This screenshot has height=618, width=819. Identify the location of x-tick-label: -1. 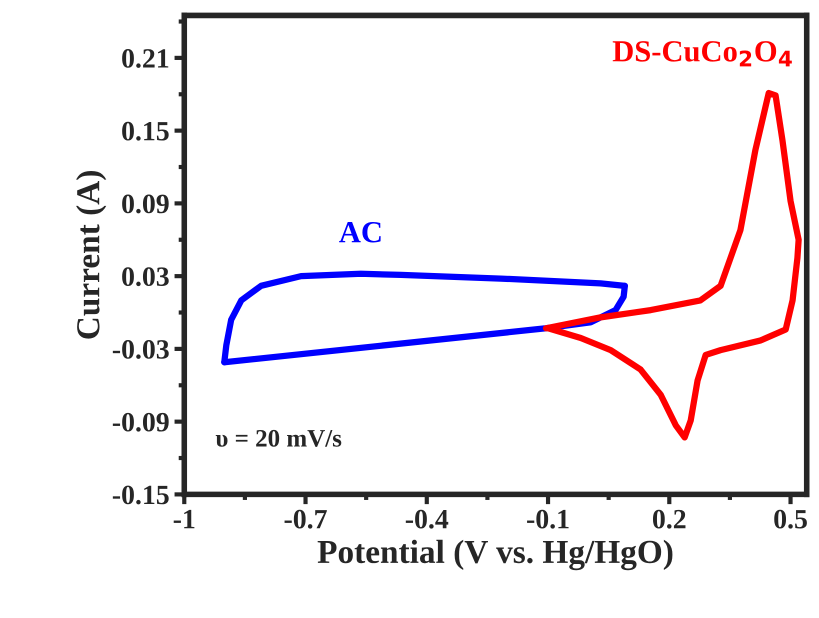
(184, 519).